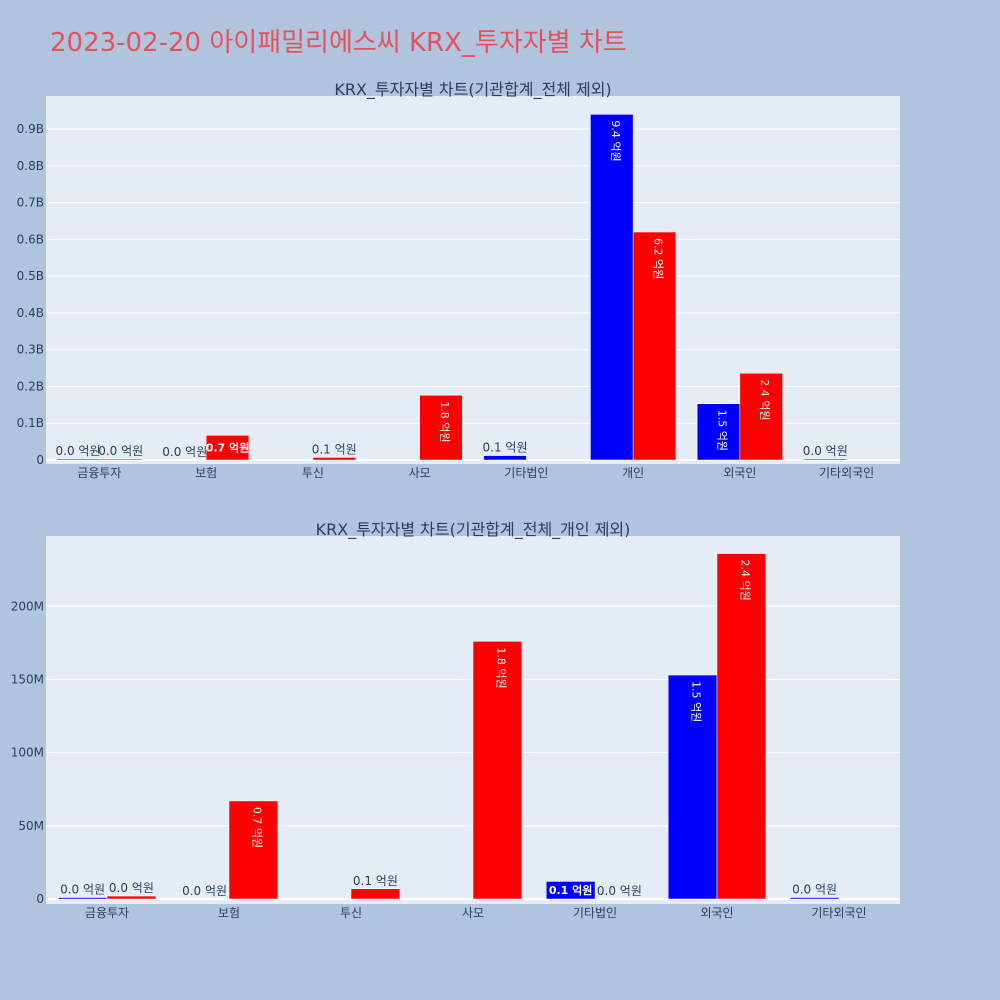 This screenshot has height=1000, width=1000. I want to click on y-tick-label: 0.9B, so click(30, 129).